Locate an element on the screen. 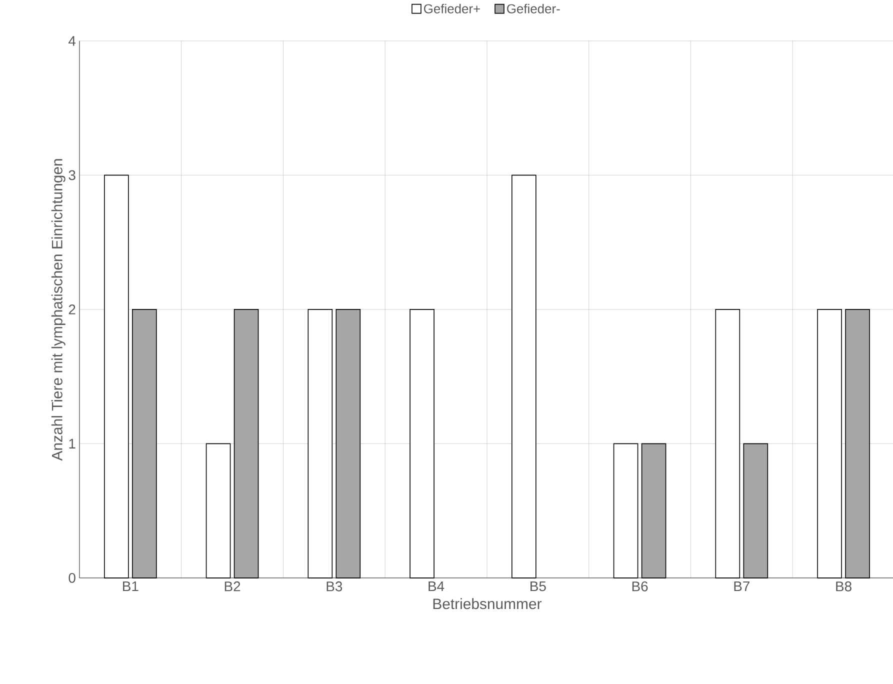 The width and height of the screenshot is (893, 684). y-tick-label: 0 is located at coordinates (72, 577).